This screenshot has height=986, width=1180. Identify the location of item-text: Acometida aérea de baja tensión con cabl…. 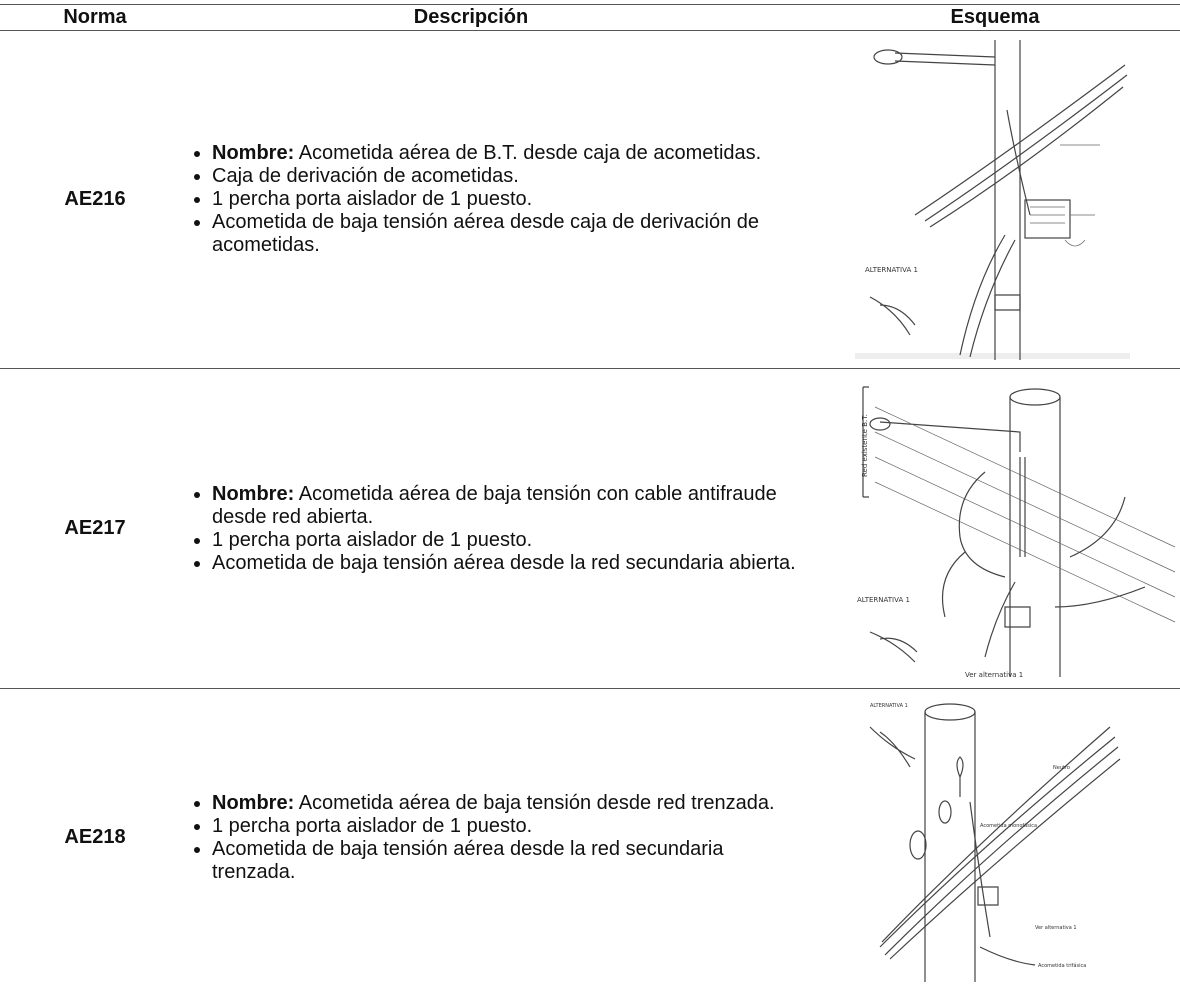
(494, 505).